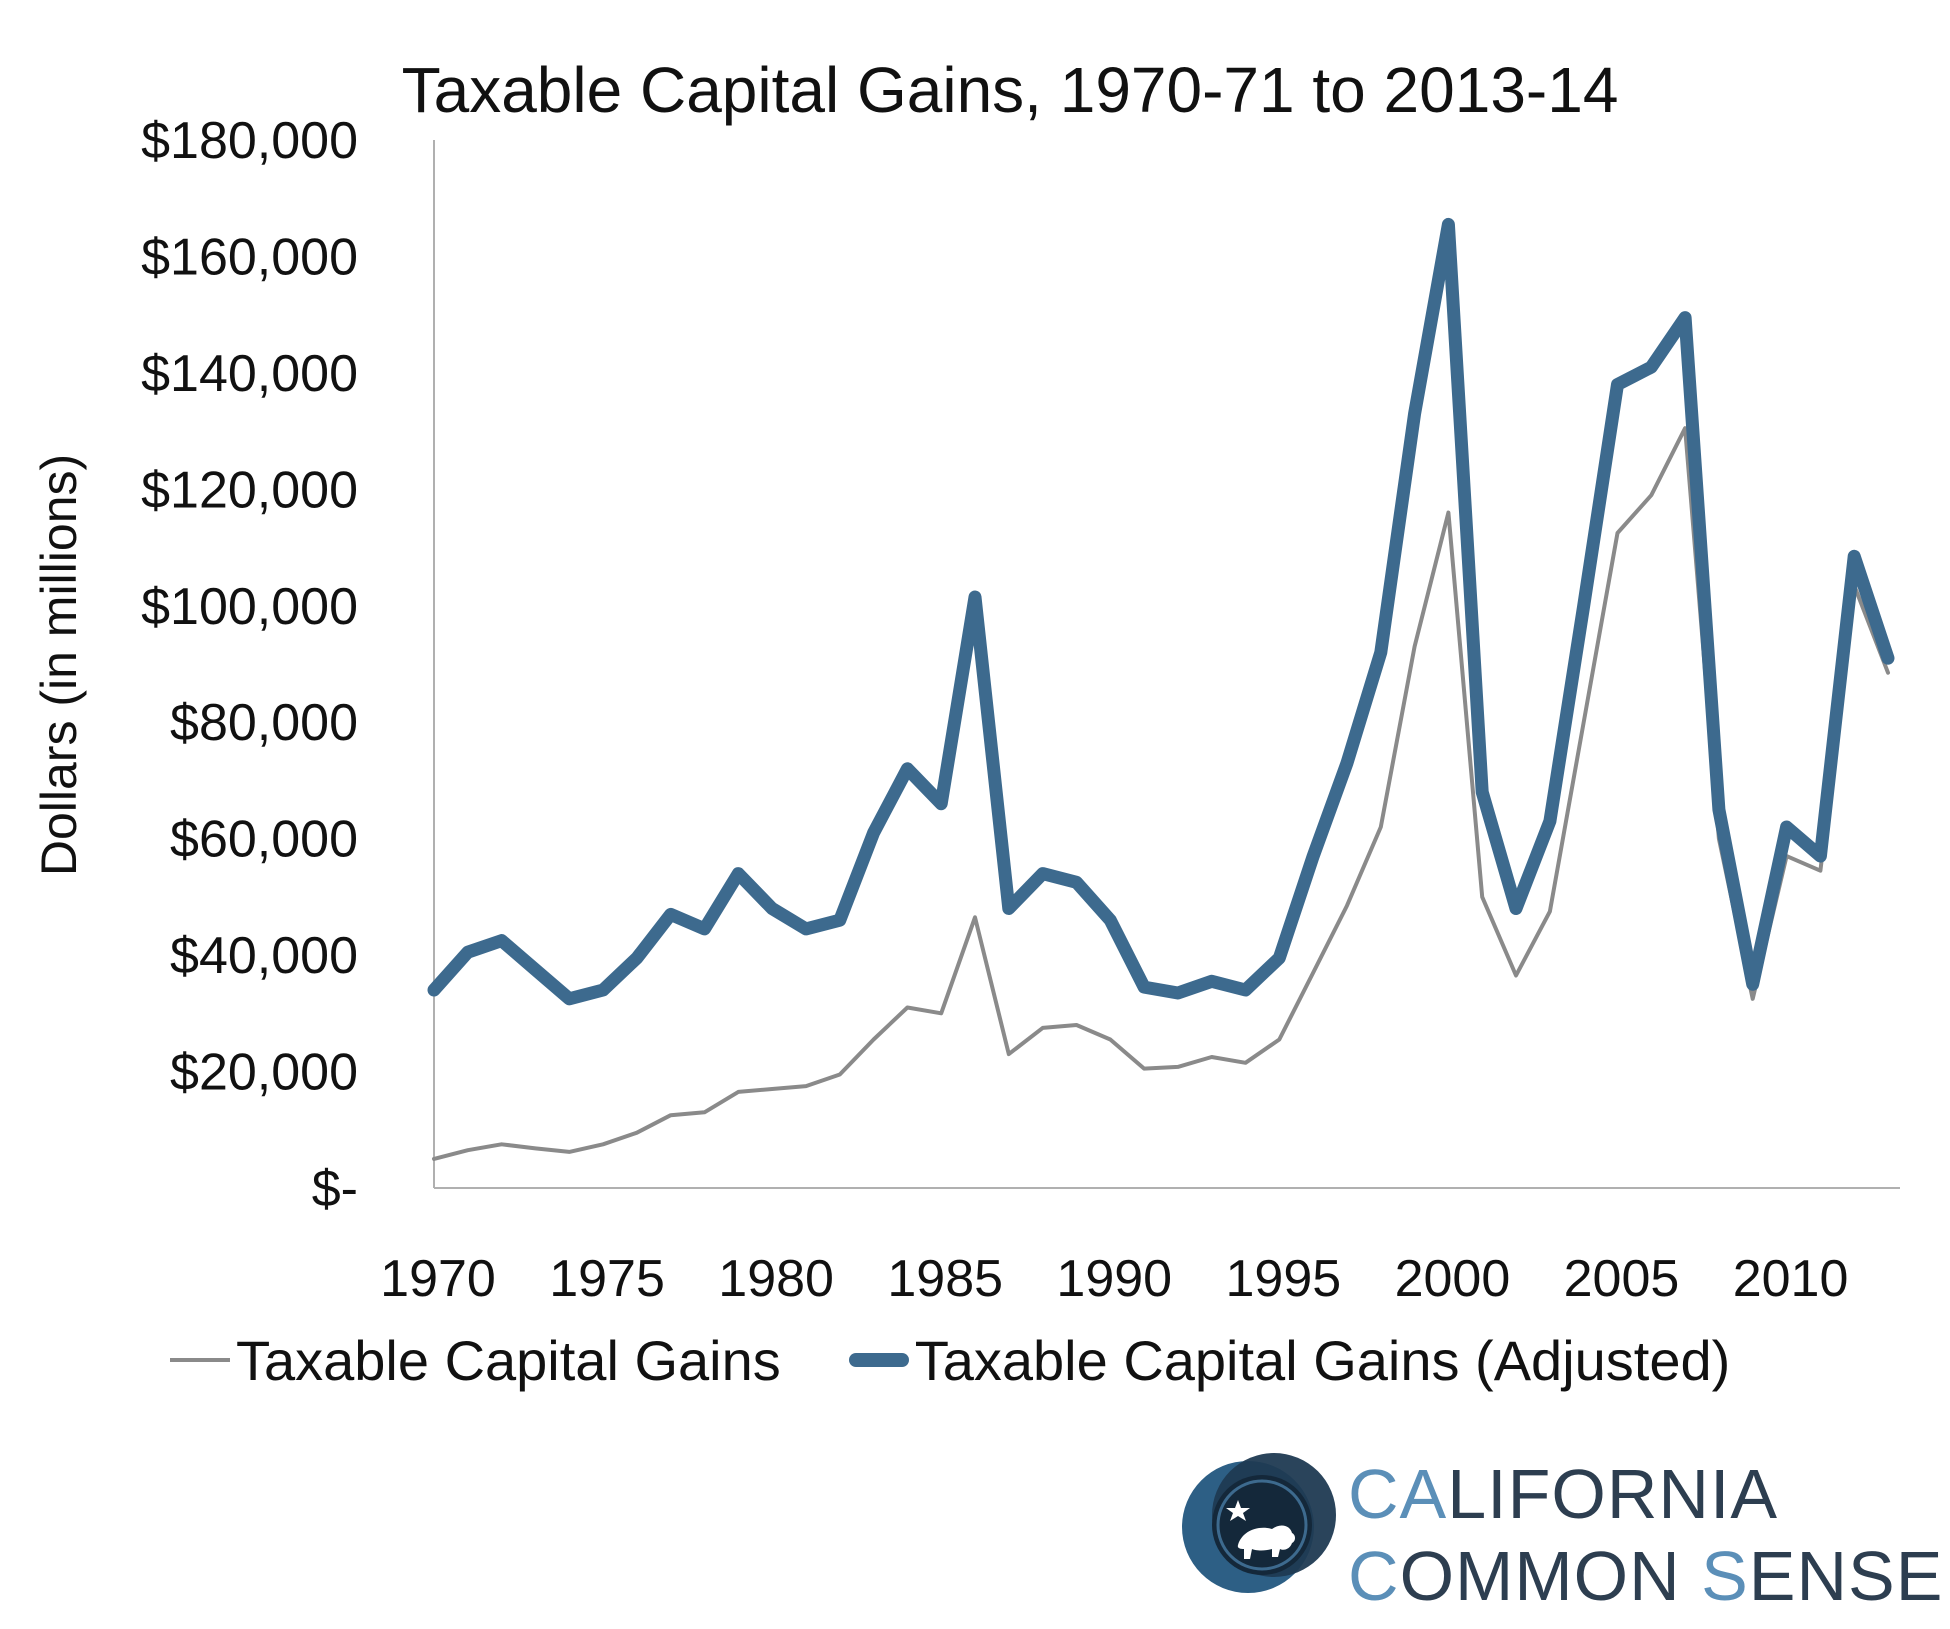 Image resolution: width=1950 pixels, height=1629 pixels. I want to click on x-tick-label: 2000, so click(1453, 1279).